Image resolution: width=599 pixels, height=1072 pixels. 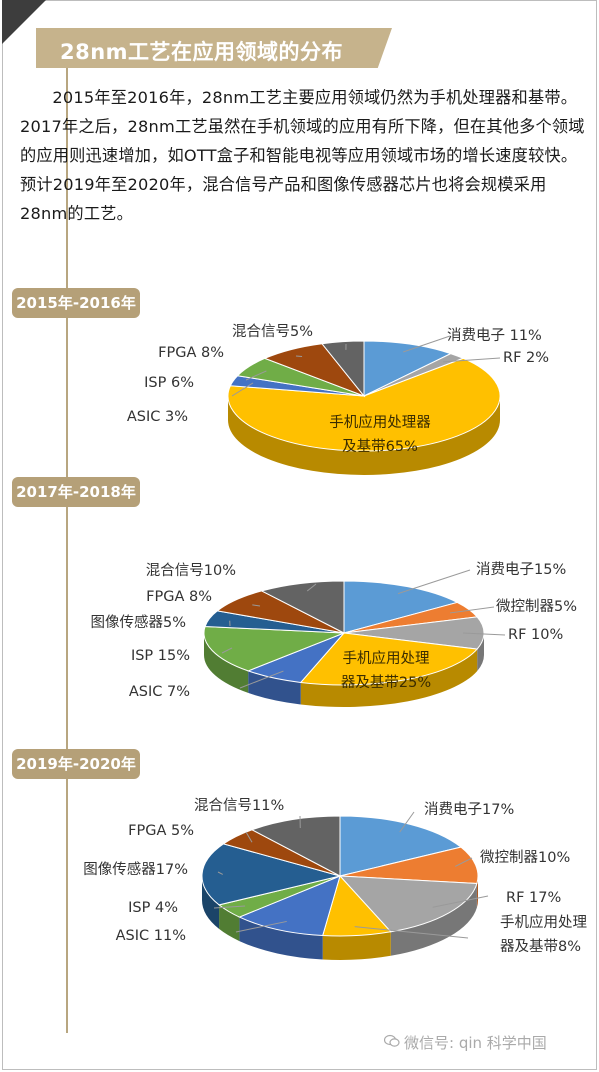 I want to click on slice-label-4: ASIC 11%, so click(x=151, y=936).